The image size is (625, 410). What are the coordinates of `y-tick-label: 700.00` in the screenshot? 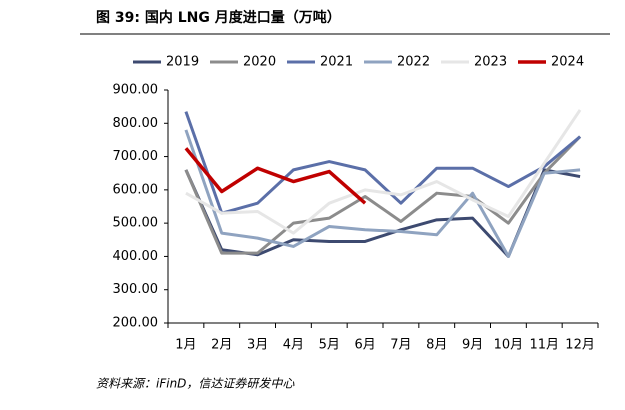 It's located at (136, 156).